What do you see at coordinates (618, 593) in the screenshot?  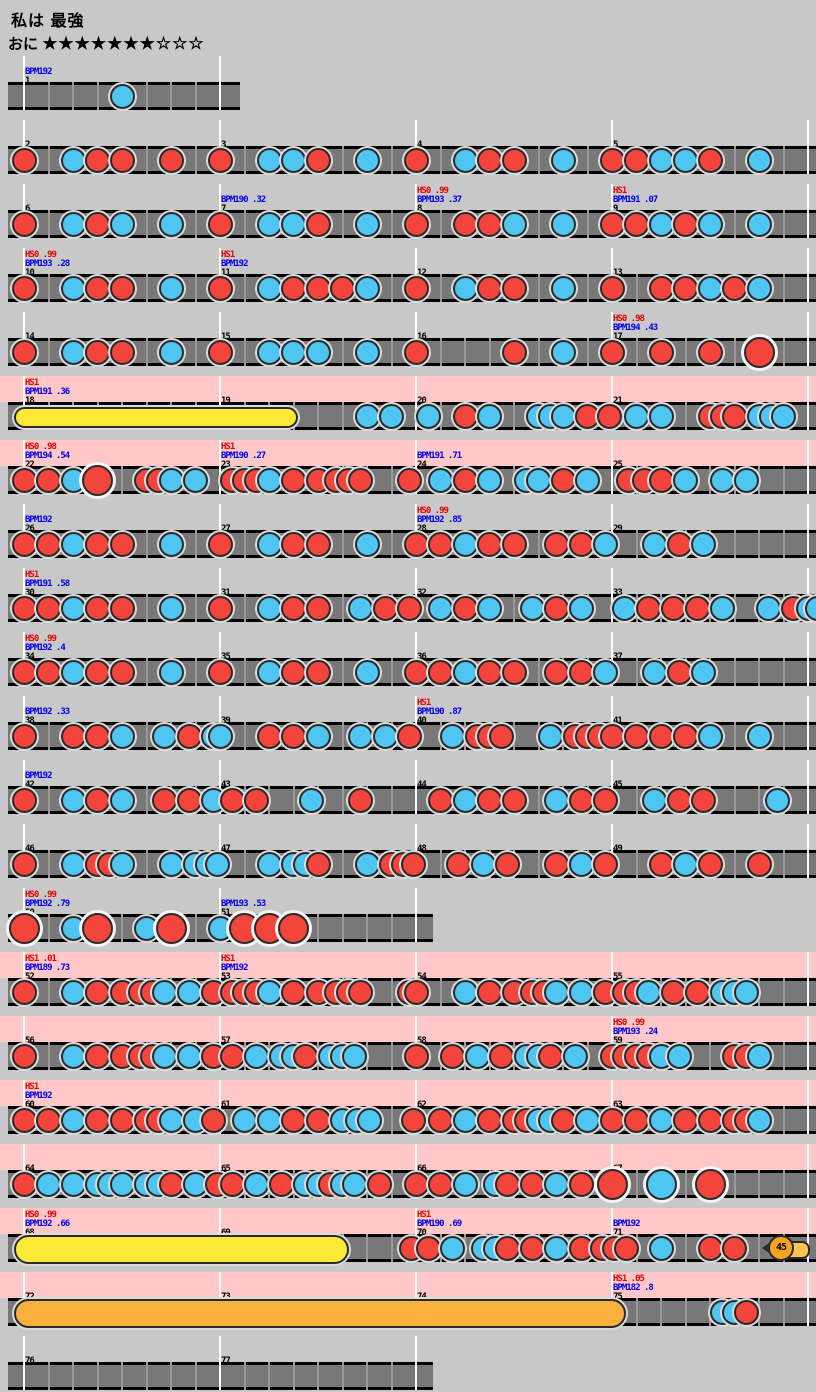 I see `measure-number: 33` at bounding box center [618, 593].